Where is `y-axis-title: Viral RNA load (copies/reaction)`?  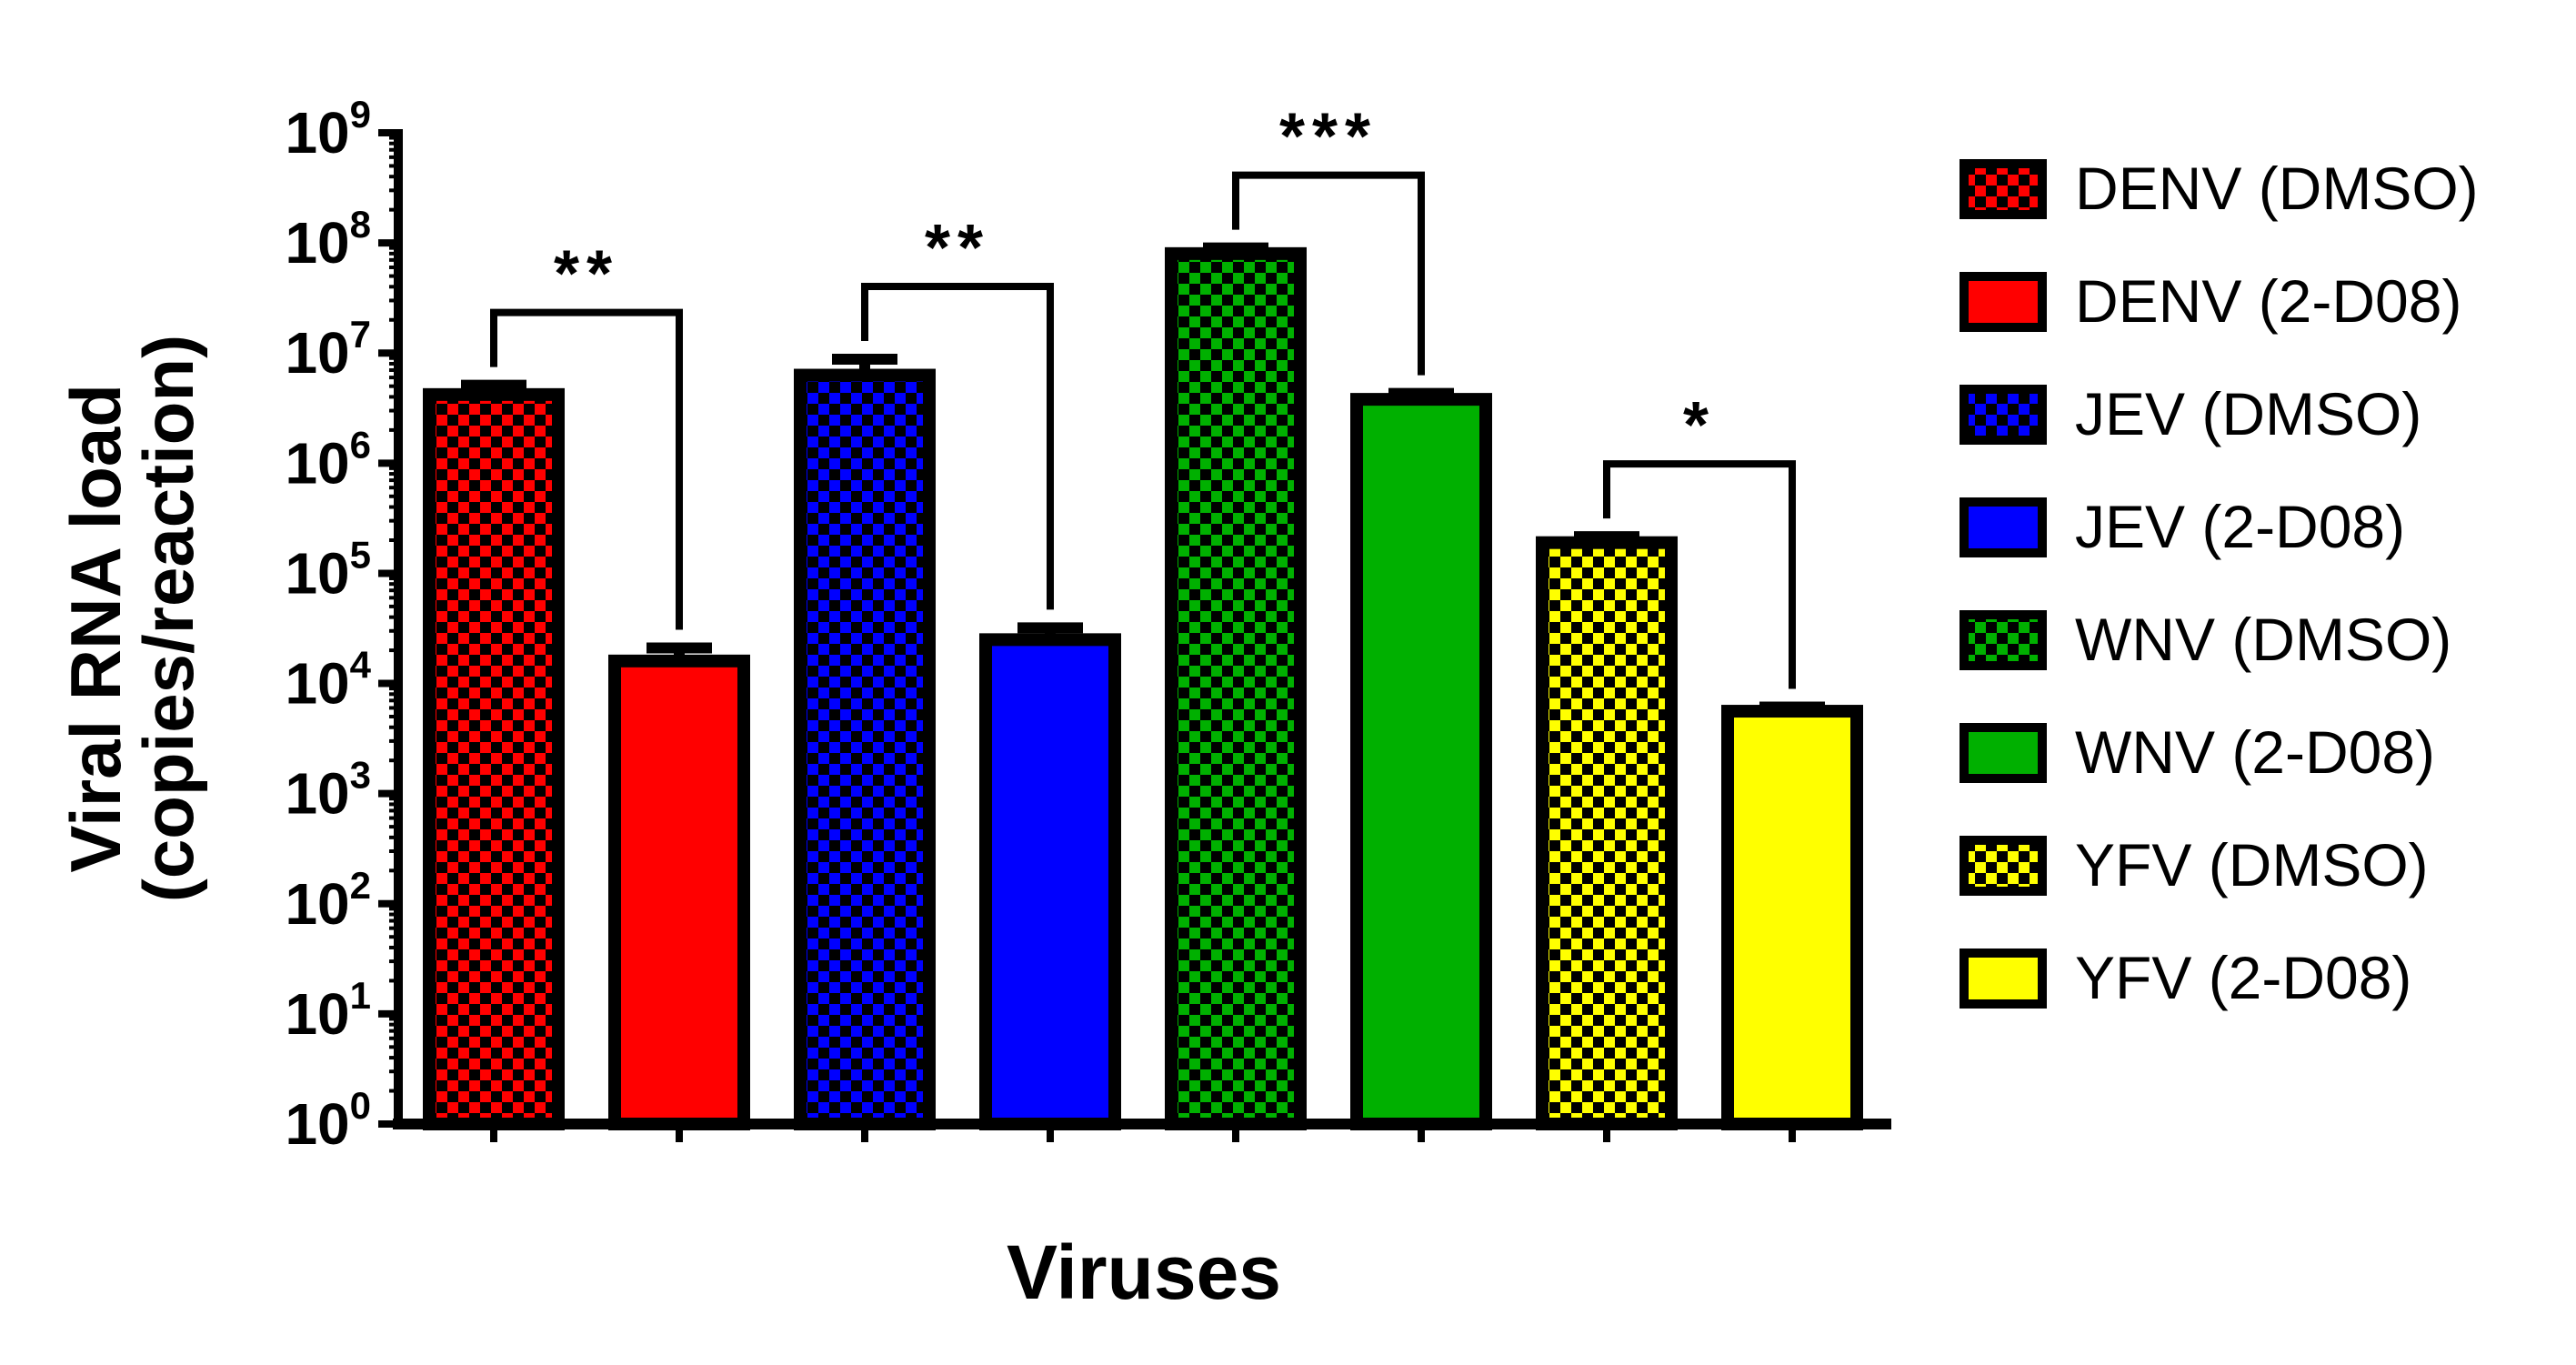 y-axis-title: Viral RNA load (copies/reaction) is located at coordinates (131, 618).